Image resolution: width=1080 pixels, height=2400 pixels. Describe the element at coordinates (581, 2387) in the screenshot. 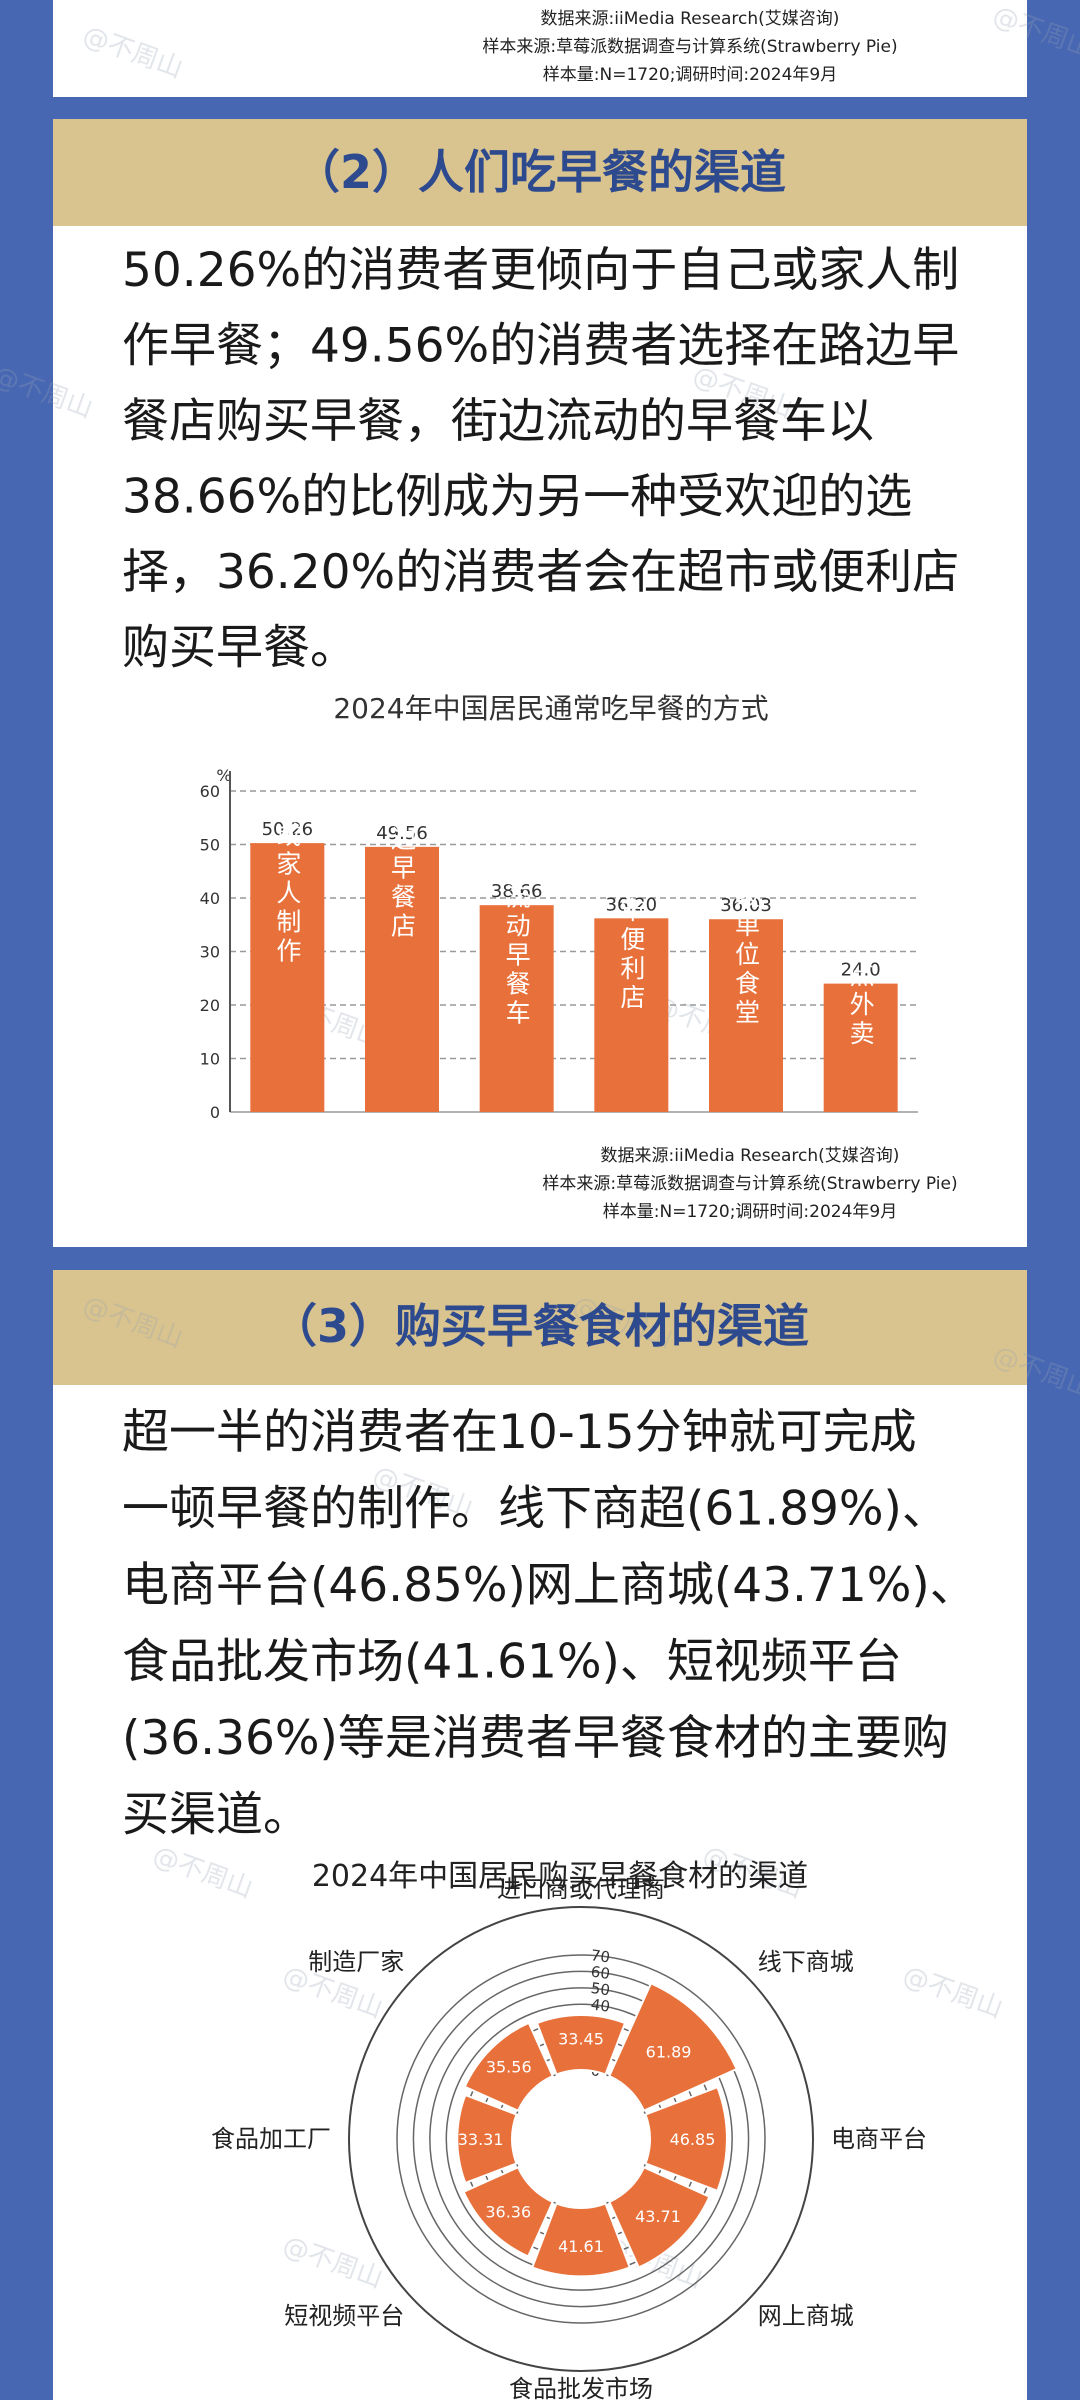

I see `category-label: 食品批发市场` at that location.